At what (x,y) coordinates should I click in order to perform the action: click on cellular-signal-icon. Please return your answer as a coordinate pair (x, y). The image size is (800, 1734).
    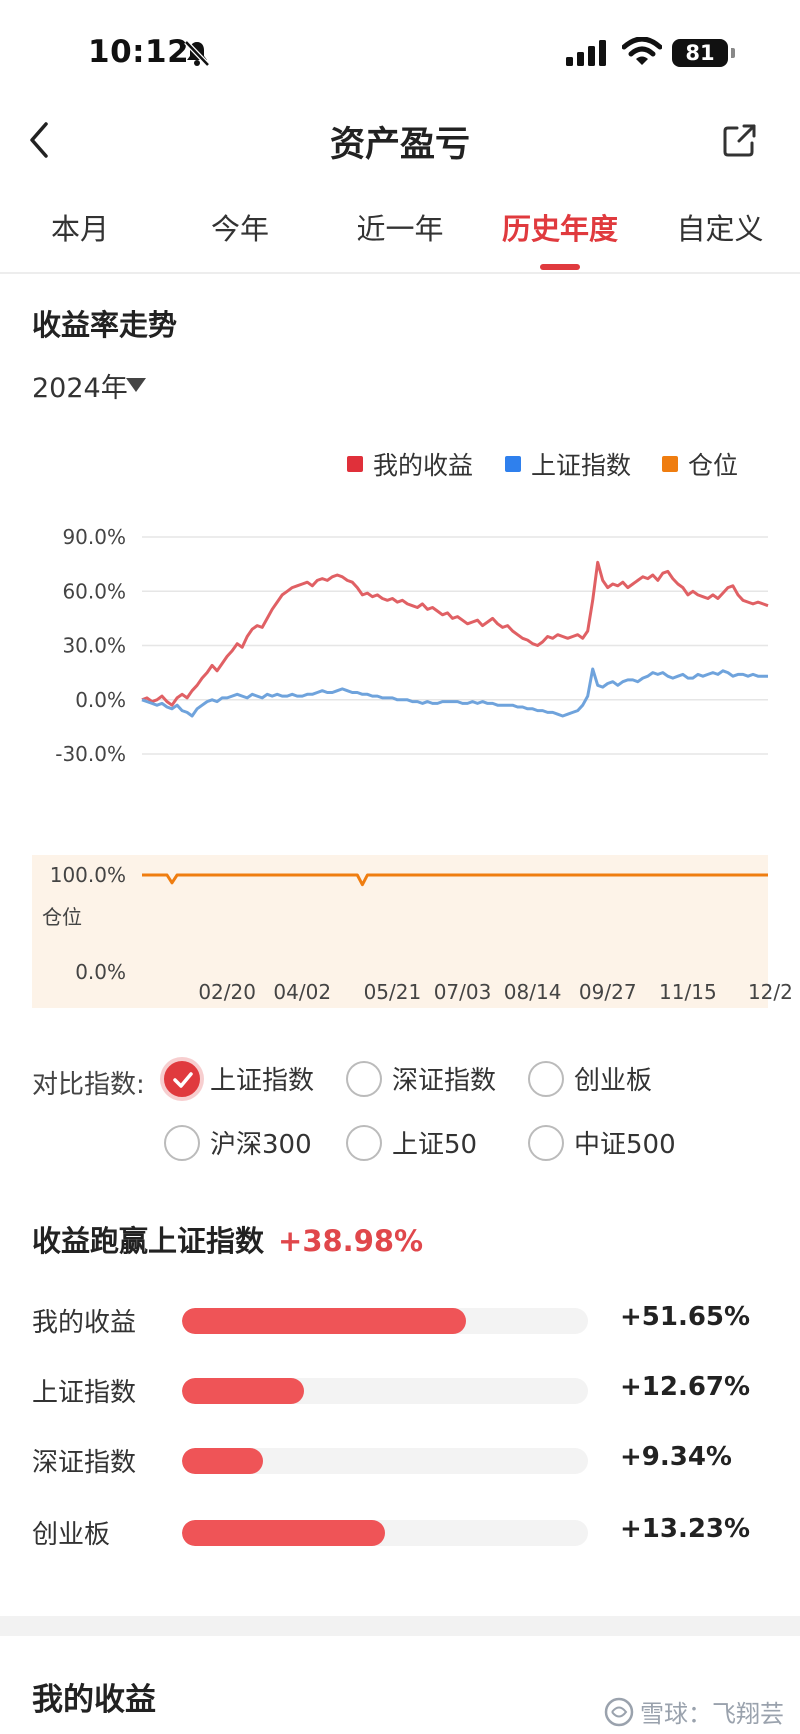
    Looking at the image, I should click on (586, 53).